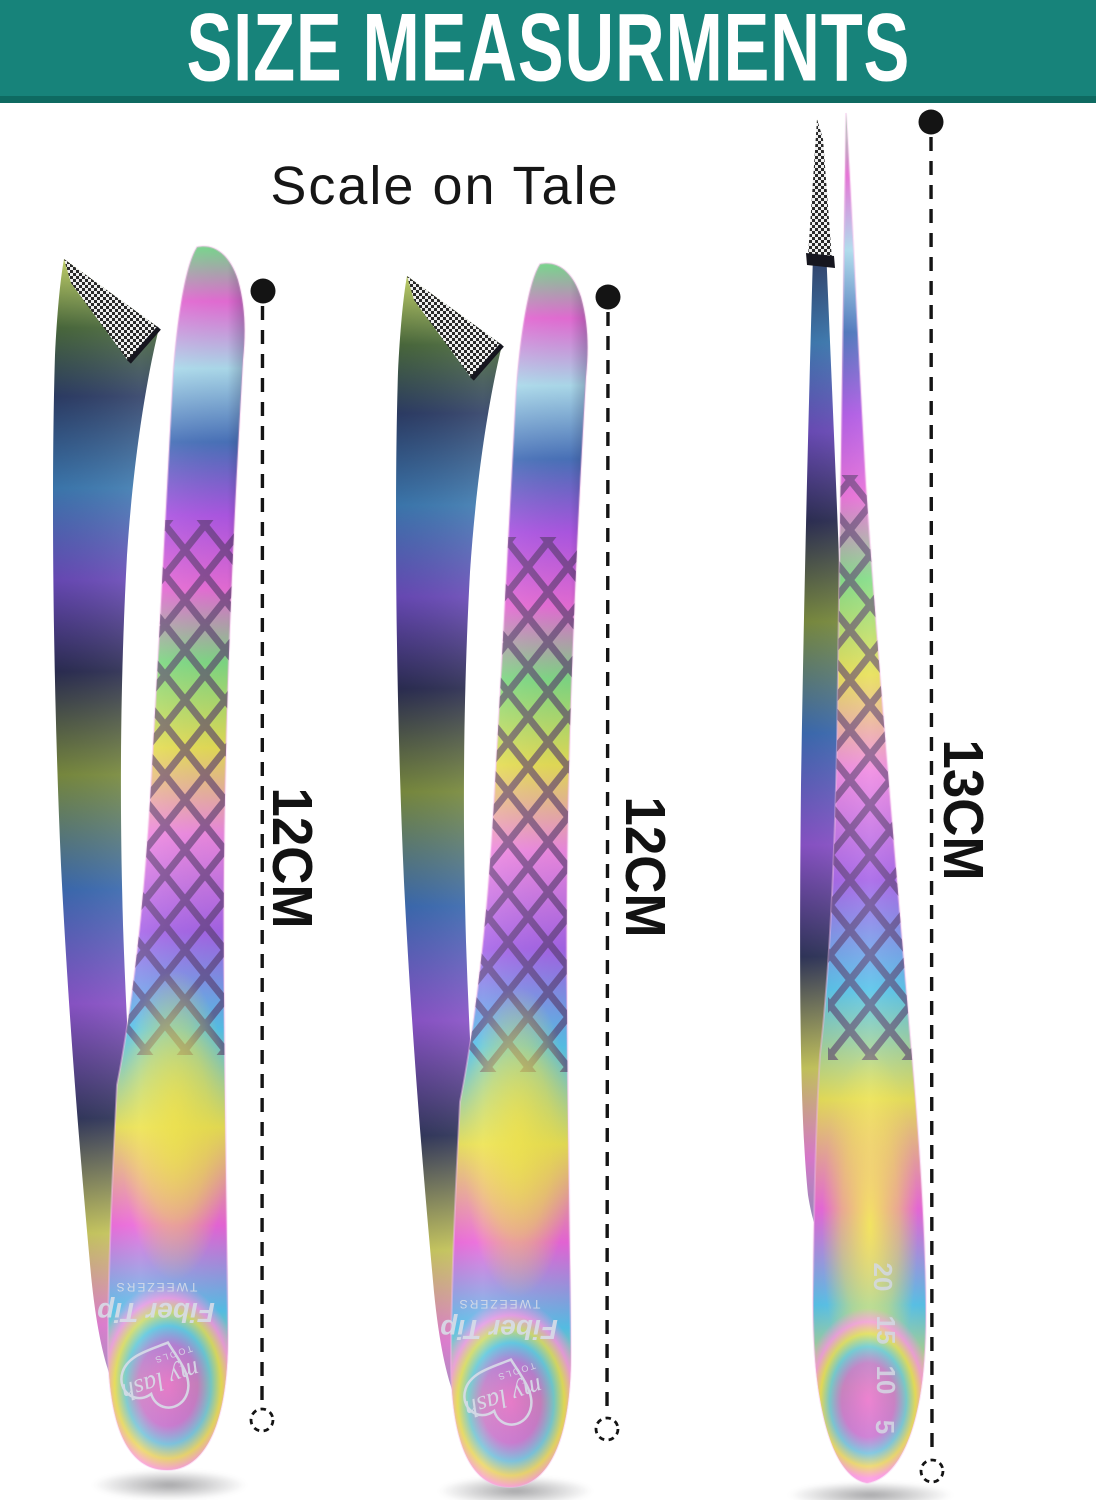 The height and width of the screenshot is (1500, 1096). What do you see at coordinates (883, 1277) in the screenshot?
I see `scale-mark: 20` at bounding box center [883, 1277].